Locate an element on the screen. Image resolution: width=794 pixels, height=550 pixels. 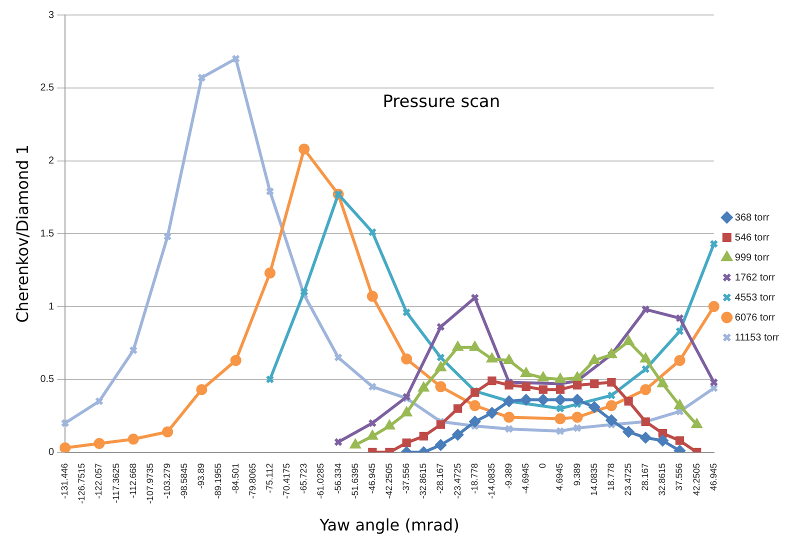
y-tick-label: 3 is located at coordinates (51, 15).